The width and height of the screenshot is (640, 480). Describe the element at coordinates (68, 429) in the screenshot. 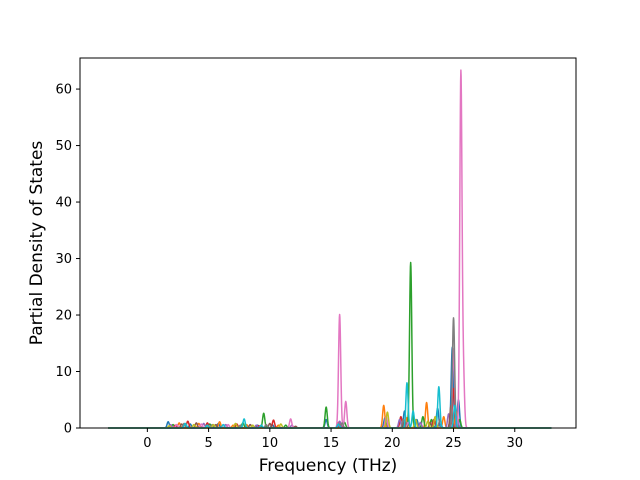

I see `y-tick-label: 0` at that location.